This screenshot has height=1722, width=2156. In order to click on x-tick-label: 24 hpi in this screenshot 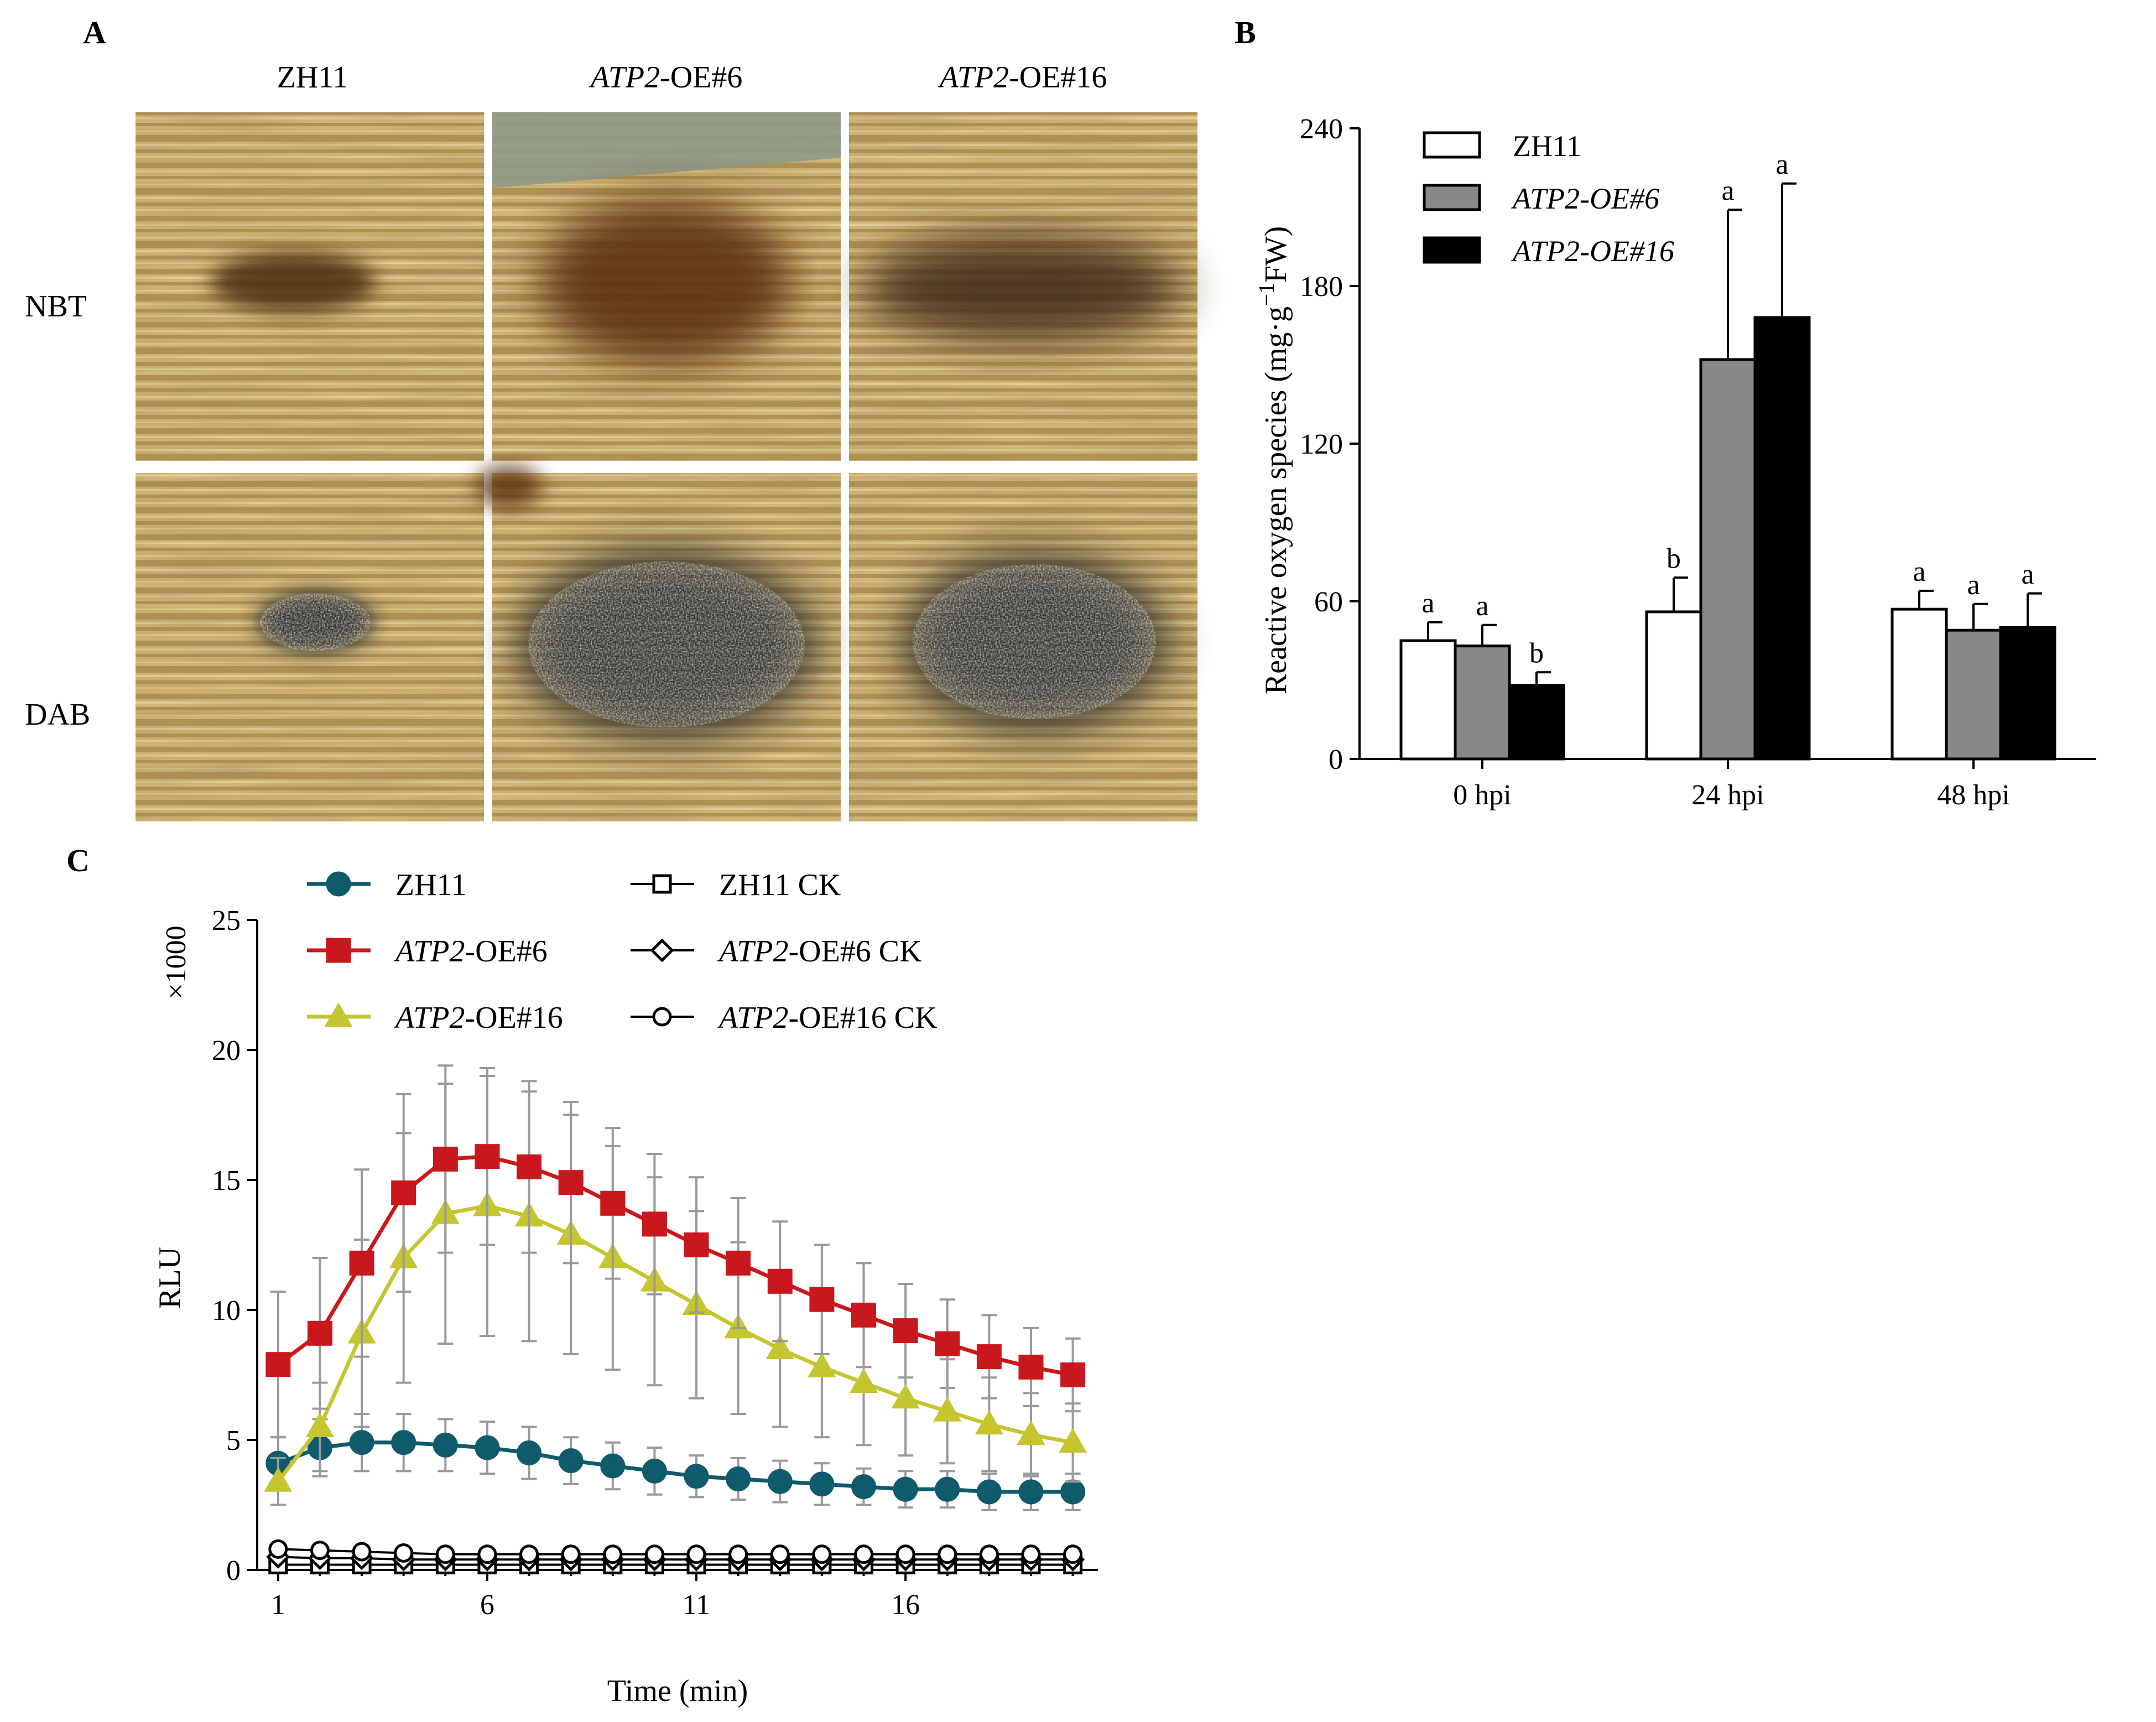, I will do `click(1728, 795)`.